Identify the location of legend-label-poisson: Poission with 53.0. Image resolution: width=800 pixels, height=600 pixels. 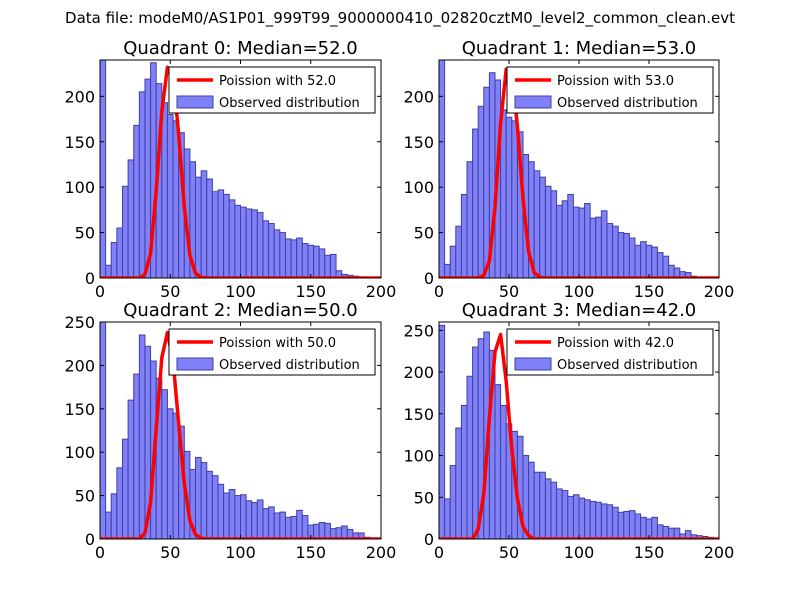
(615, 81).